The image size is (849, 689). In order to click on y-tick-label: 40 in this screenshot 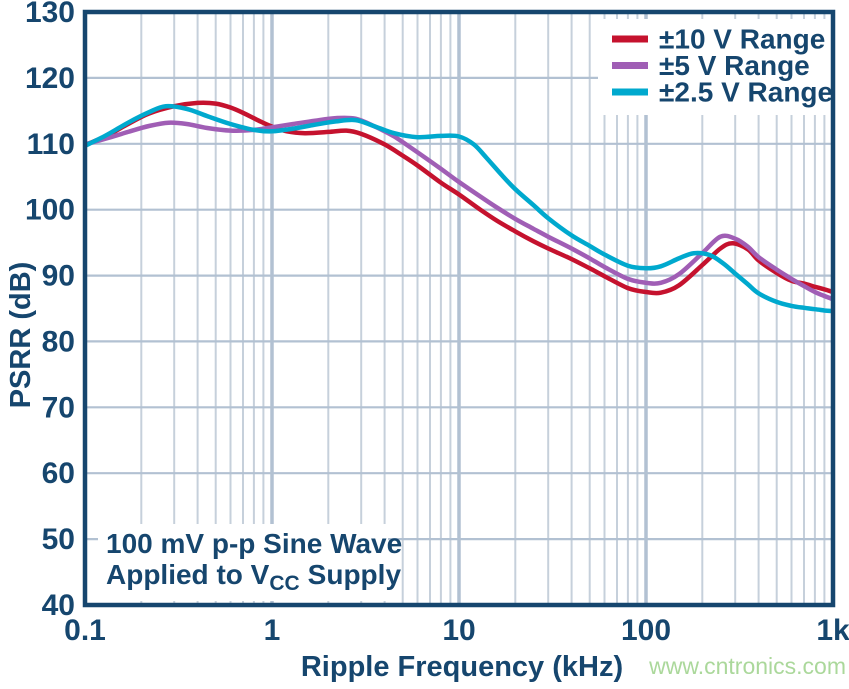, I will do `click(58, 605)`.